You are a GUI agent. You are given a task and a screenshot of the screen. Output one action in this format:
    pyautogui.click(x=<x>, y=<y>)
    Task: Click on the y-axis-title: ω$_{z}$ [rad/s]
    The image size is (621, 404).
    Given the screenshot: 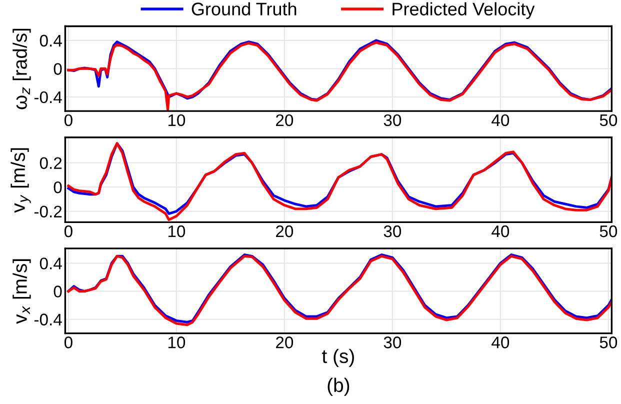 What is the action you would take?
    pyautogui.click(x=21, y=69)
    